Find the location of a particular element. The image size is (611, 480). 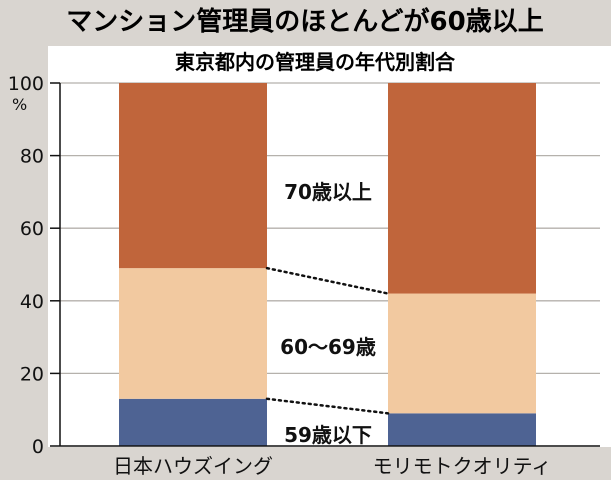

segment-annotation: 59歳以下 is located at coordinates (328, 435).